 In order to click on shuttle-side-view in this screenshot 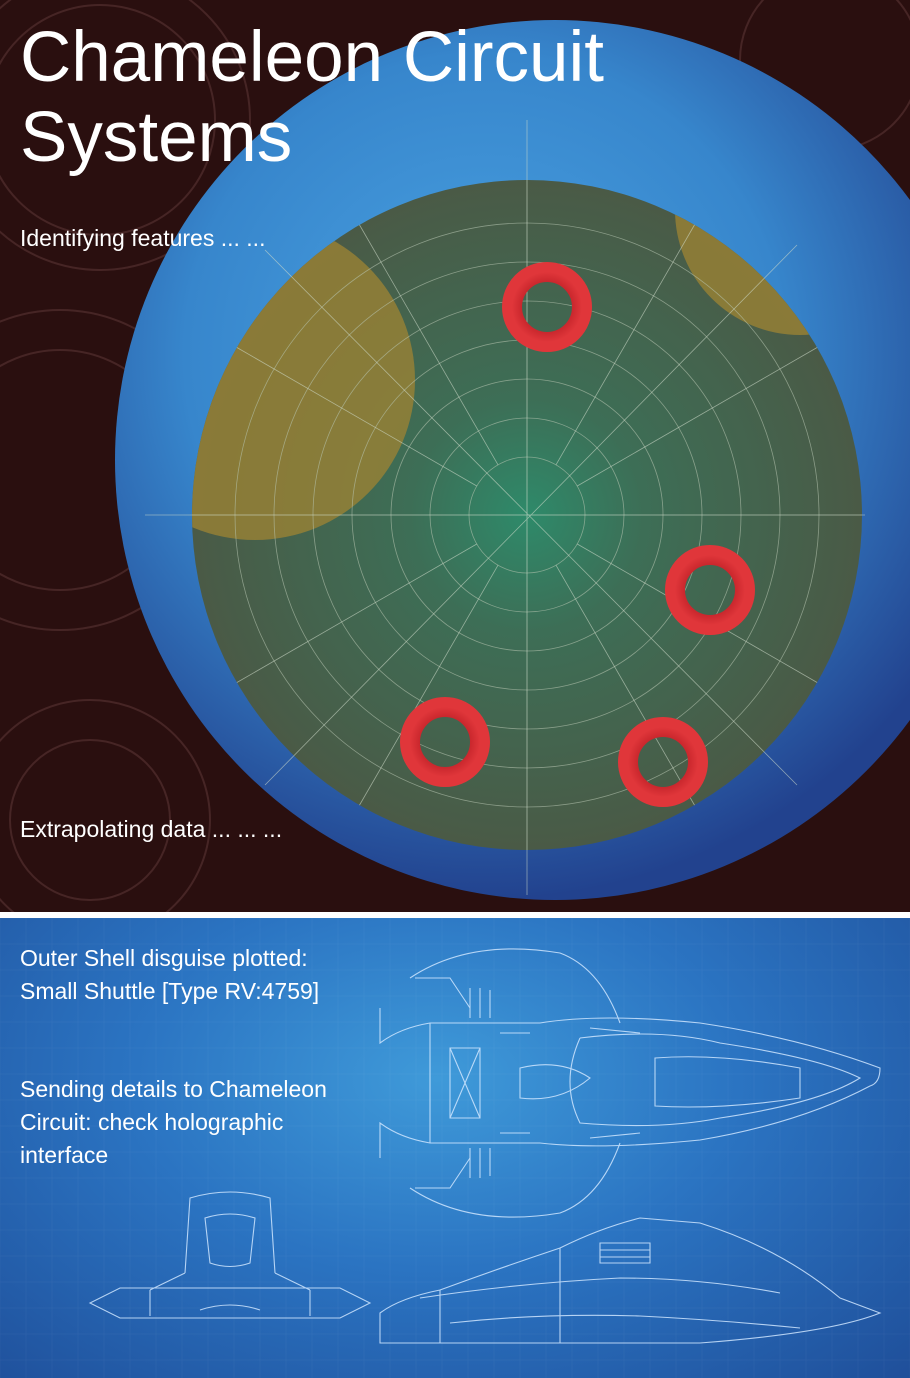, I will do `click(630, 1280)`.